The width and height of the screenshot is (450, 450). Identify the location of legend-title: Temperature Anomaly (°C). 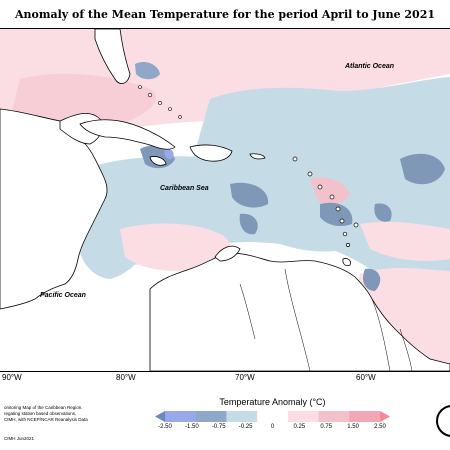
(272, 402).